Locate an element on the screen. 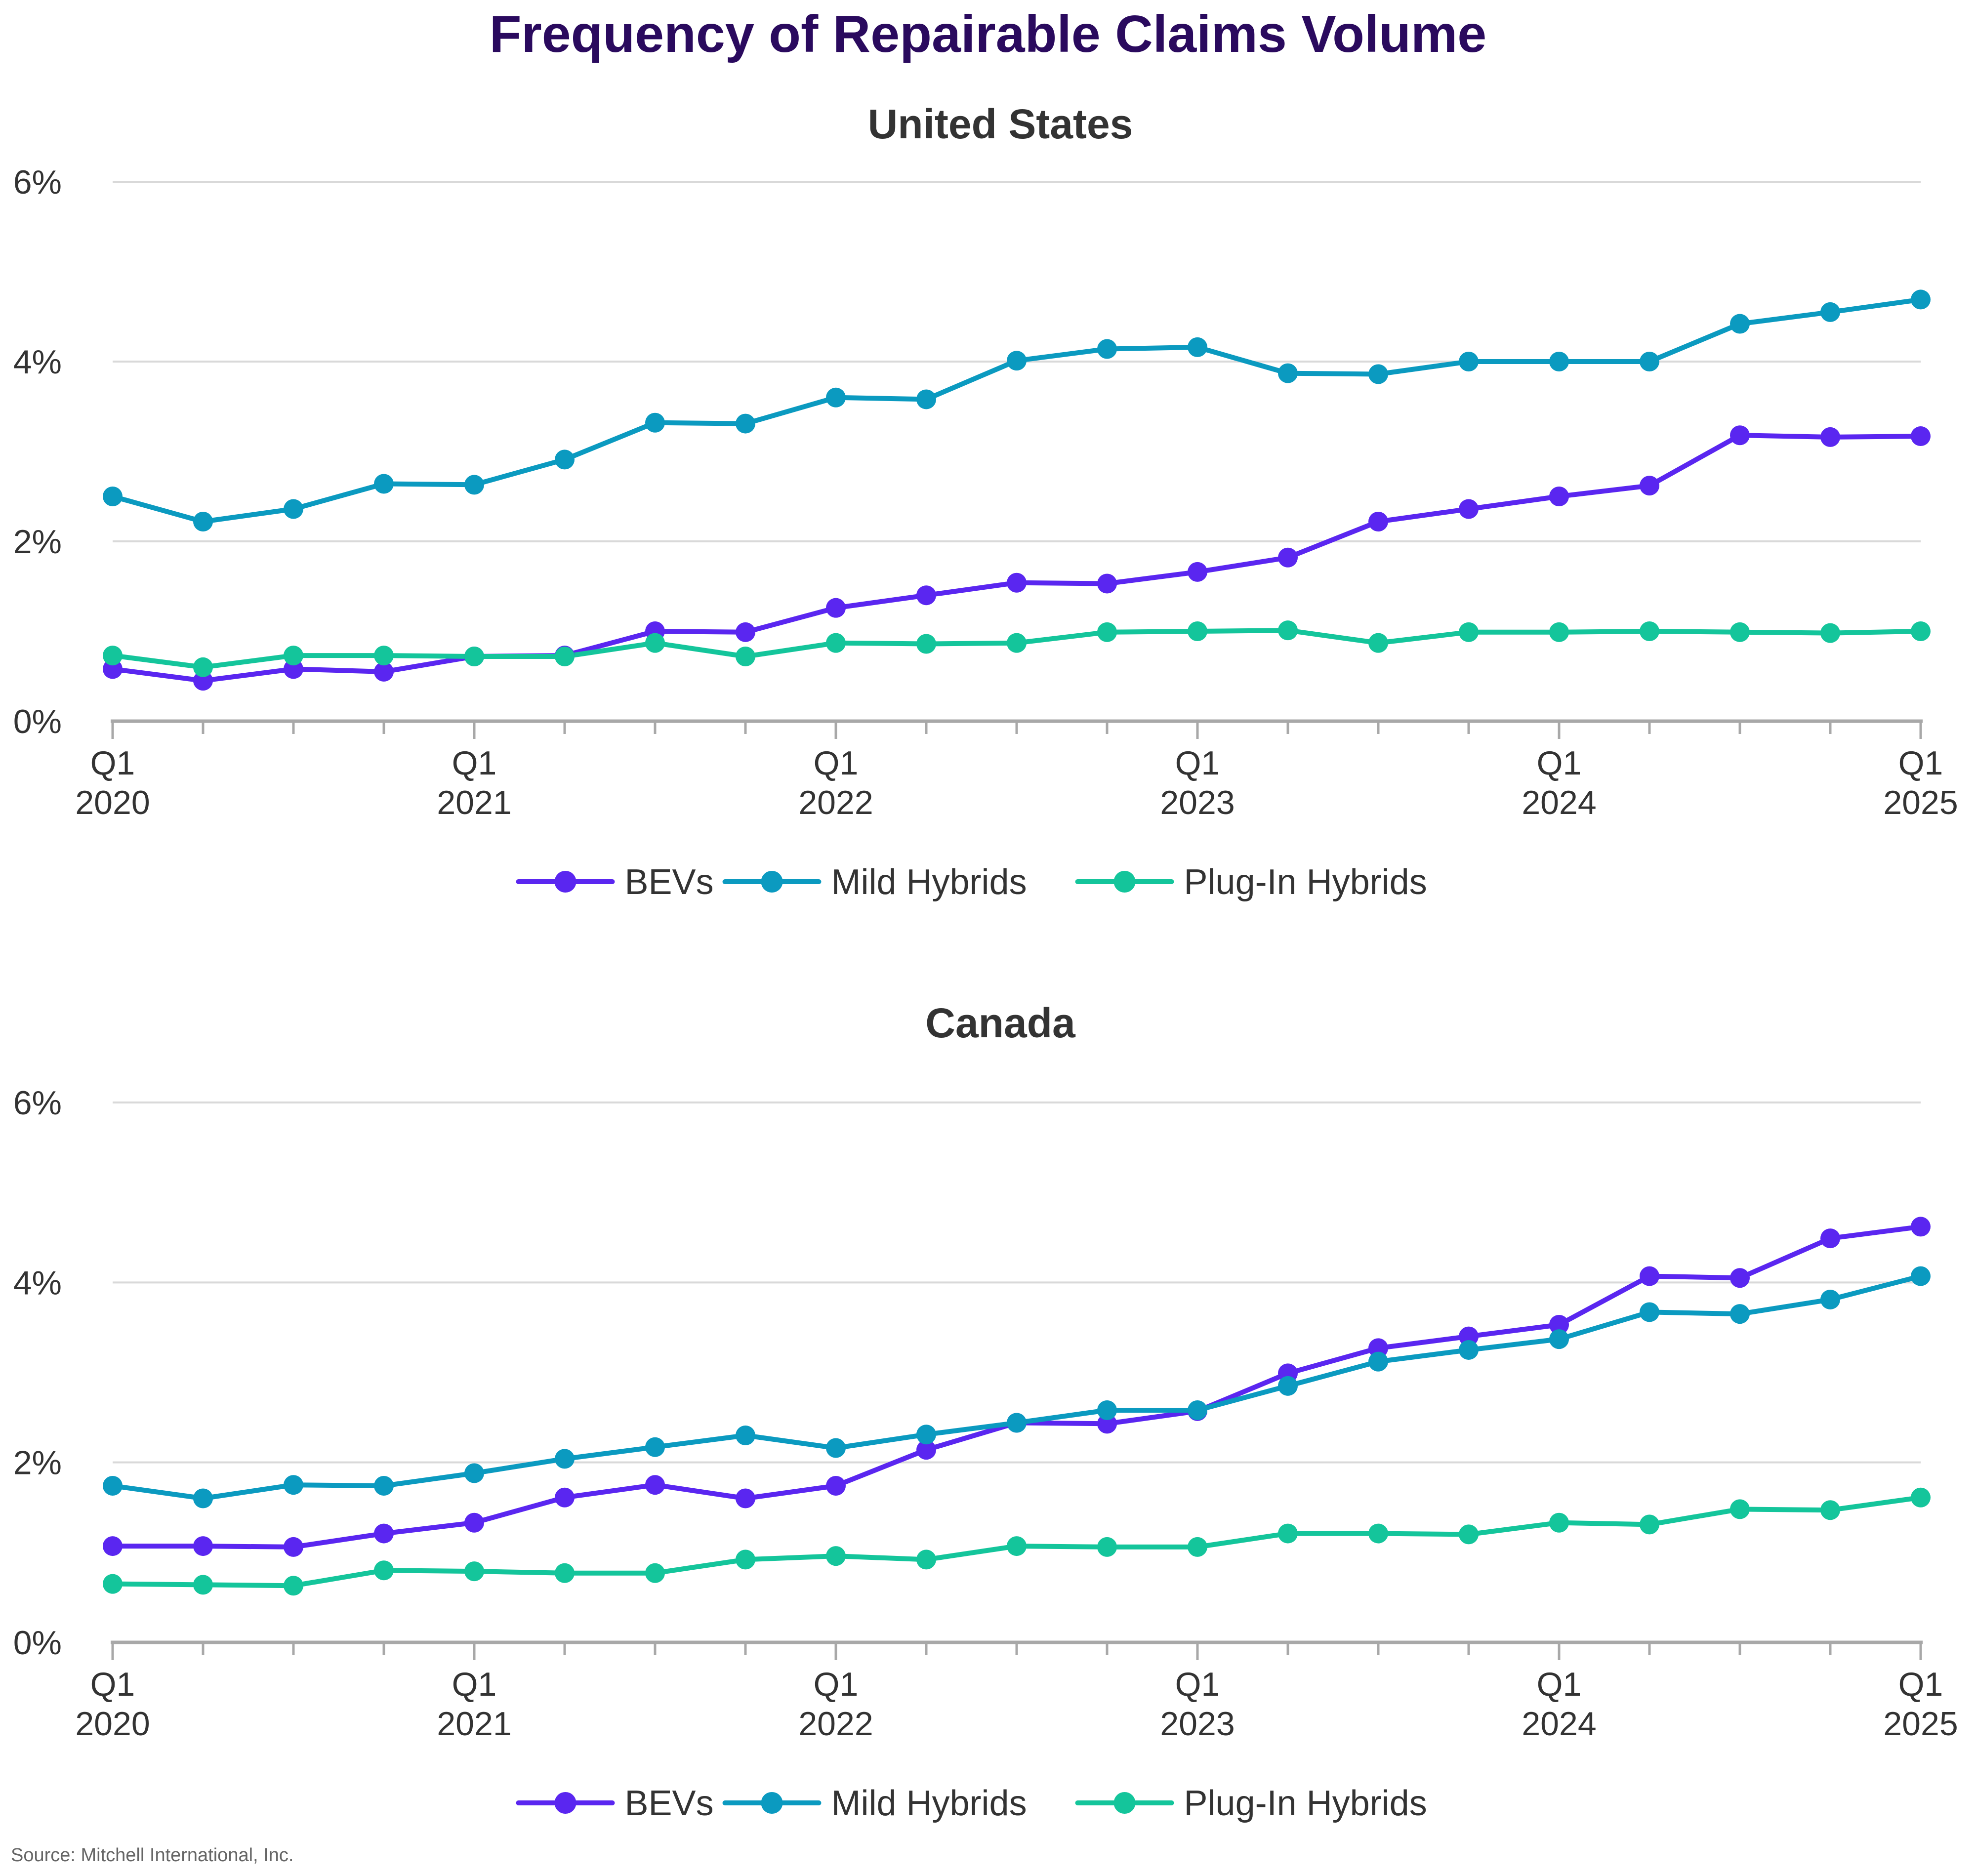  us-y-tick-label: 6% is located at coordinates (37, 182).